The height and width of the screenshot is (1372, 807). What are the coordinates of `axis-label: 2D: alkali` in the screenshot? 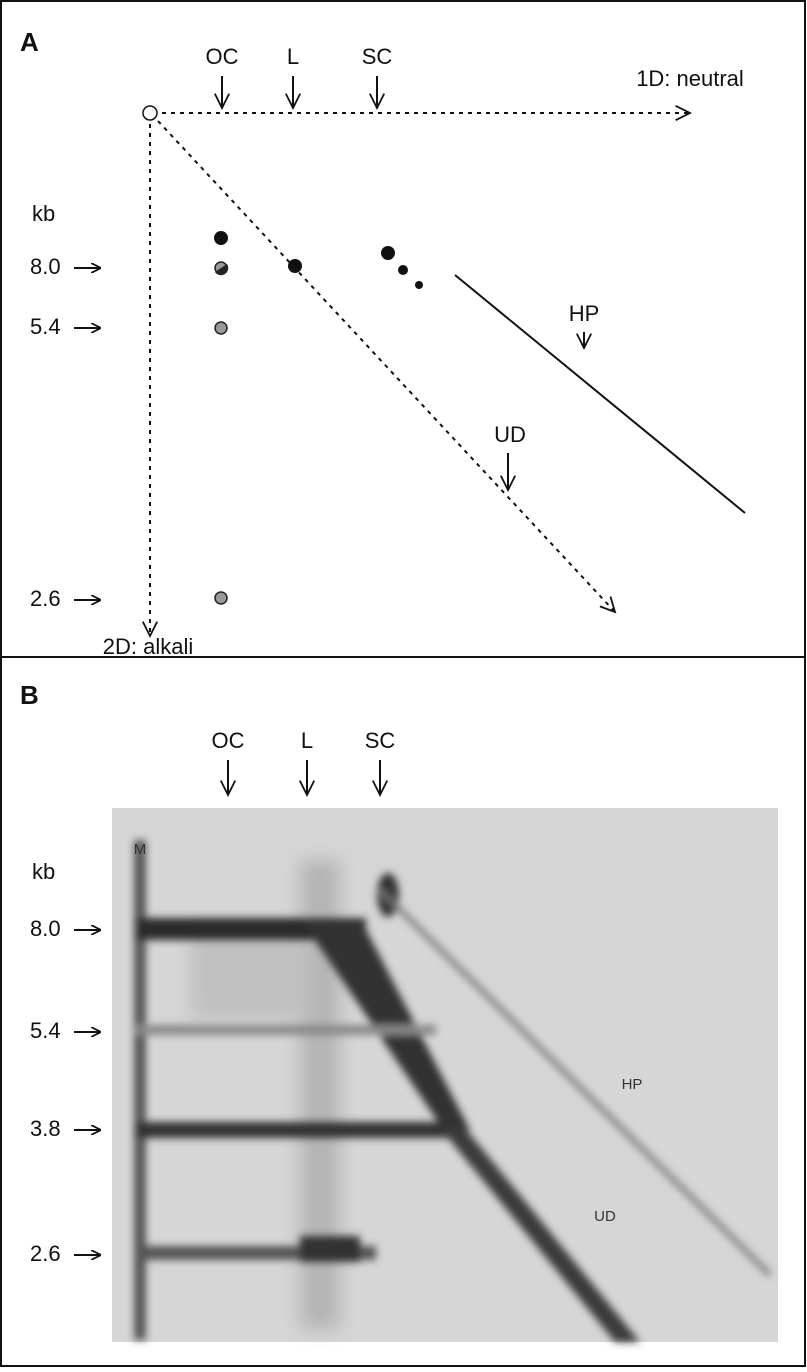 It's located at (148, 646).